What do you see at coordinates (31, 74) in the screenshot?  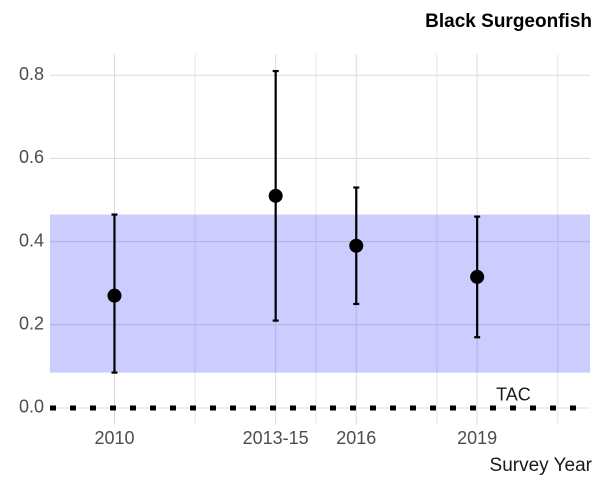 I see `y-tick-label: 0.8` at bounding box center [31, 74].